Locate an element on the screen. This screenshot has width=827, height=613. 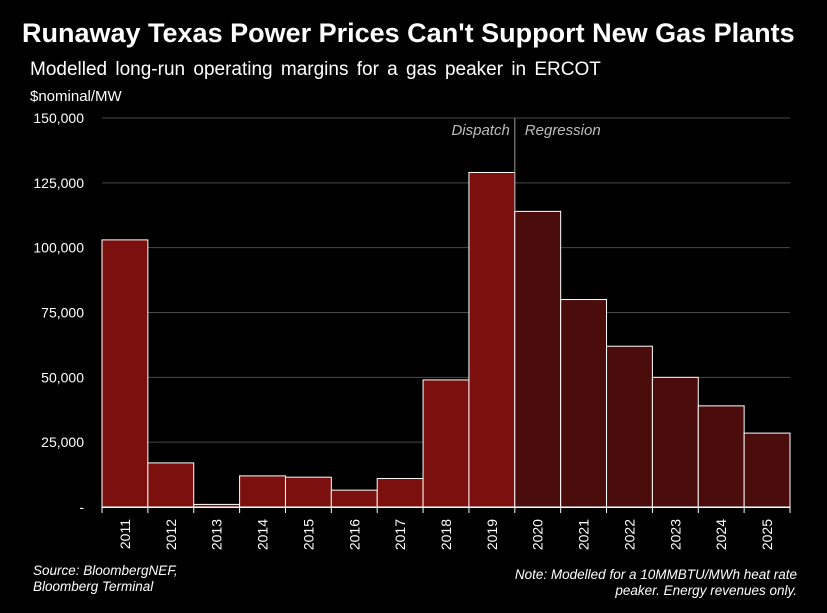
x-tick-label: 2019 is located at coordinates (492, 534).